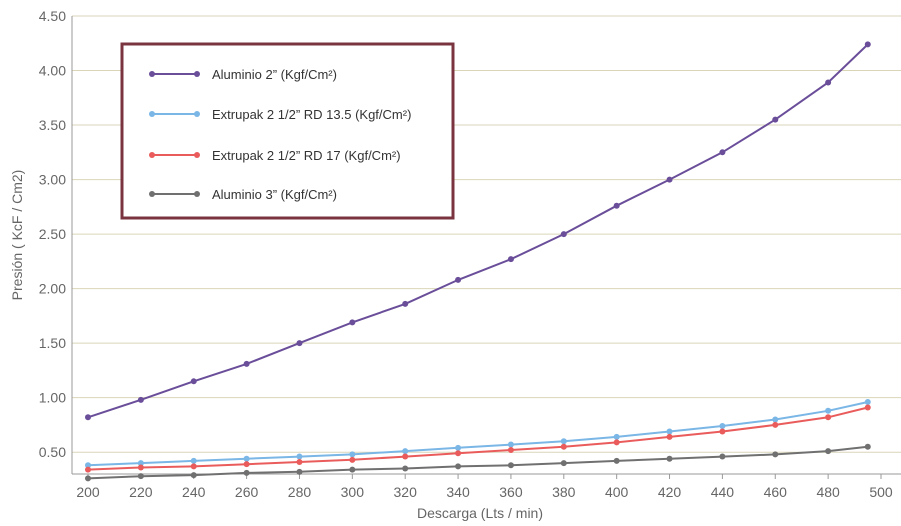  I want to click on x-tick-label: 460, so click(776, 492).